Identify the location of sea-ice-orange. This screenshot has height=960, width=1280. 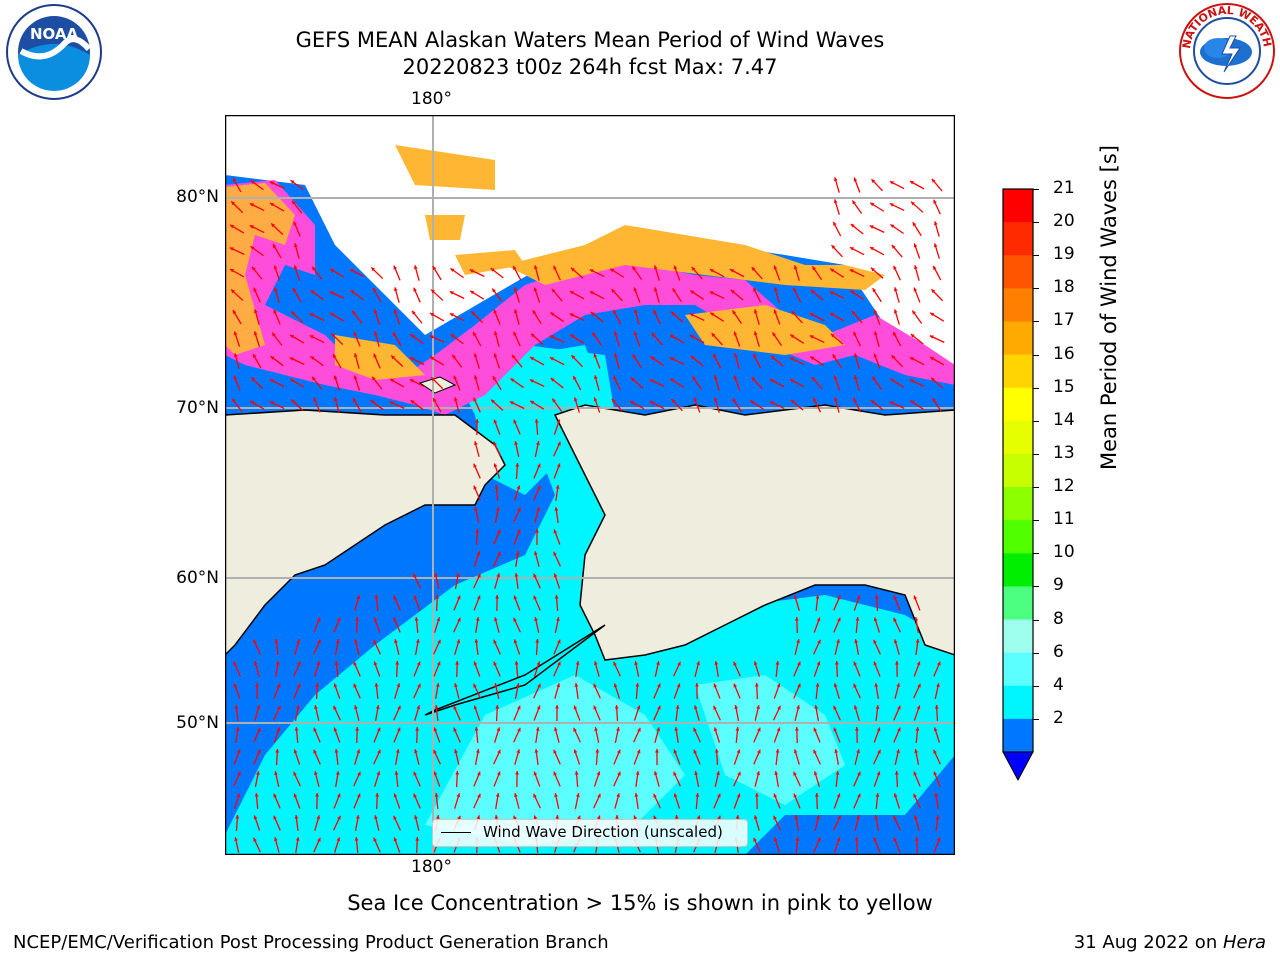
(610, 262).